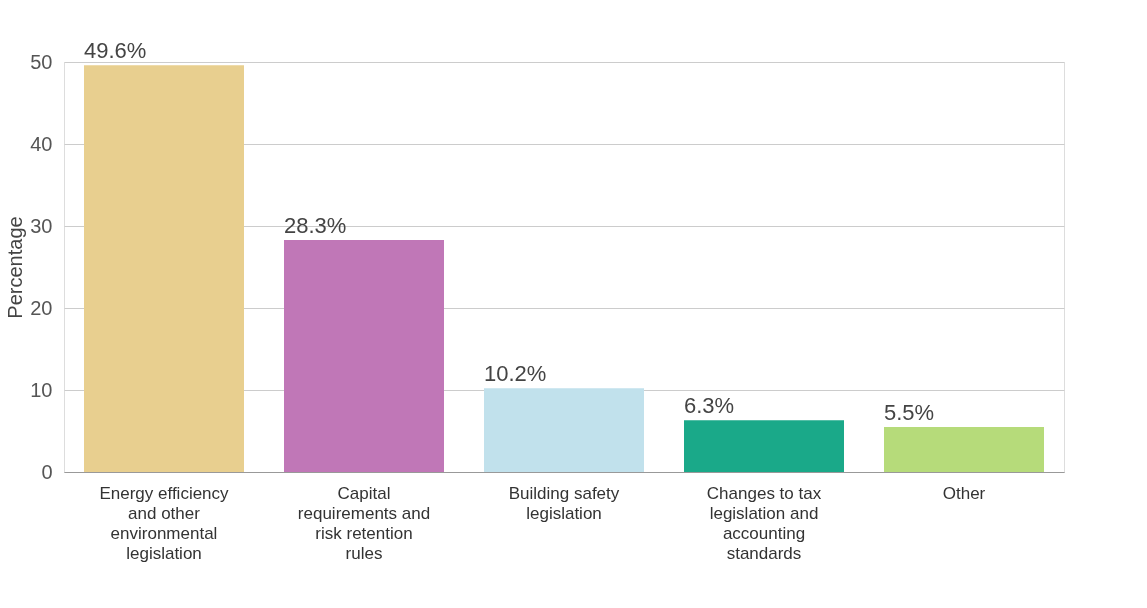 Image resolution: width=1147 pixels, height=608 pixels. I want to click on data-label: 28.3%, so click(315, 225).